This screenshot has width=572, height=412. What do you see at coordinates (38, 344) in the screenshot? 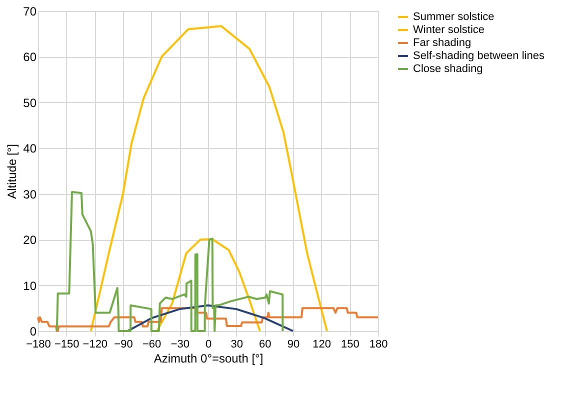
I see `x-tick-label: −180` at bounding box center [38, 344].